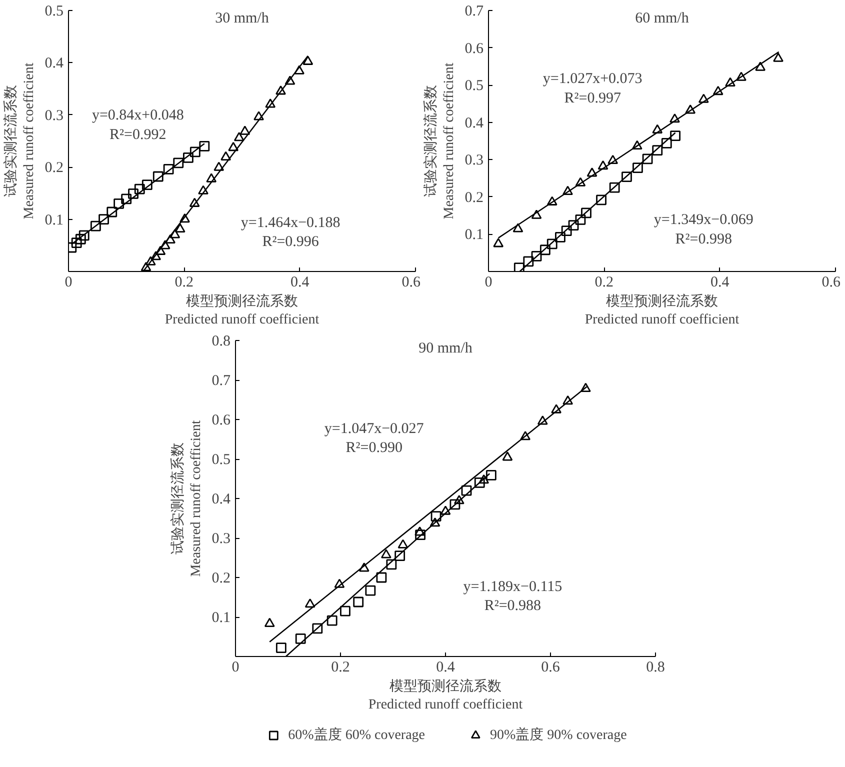 The width and height of the screenshot is (845, 767). What do you see at coordinates (138, 125) in the screenshot?
I see `annotation: y=0.84x+0.048 R²=0.992` at bounding box center [138, 125].